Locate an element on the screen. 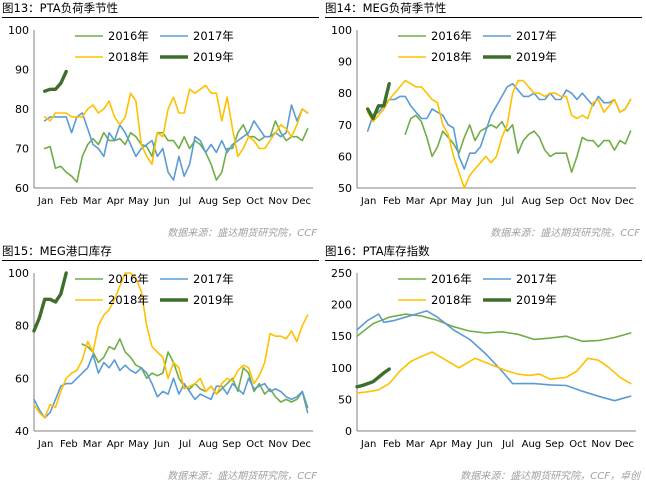  y-tick-label: 200 is located at coordinates (341, 305).